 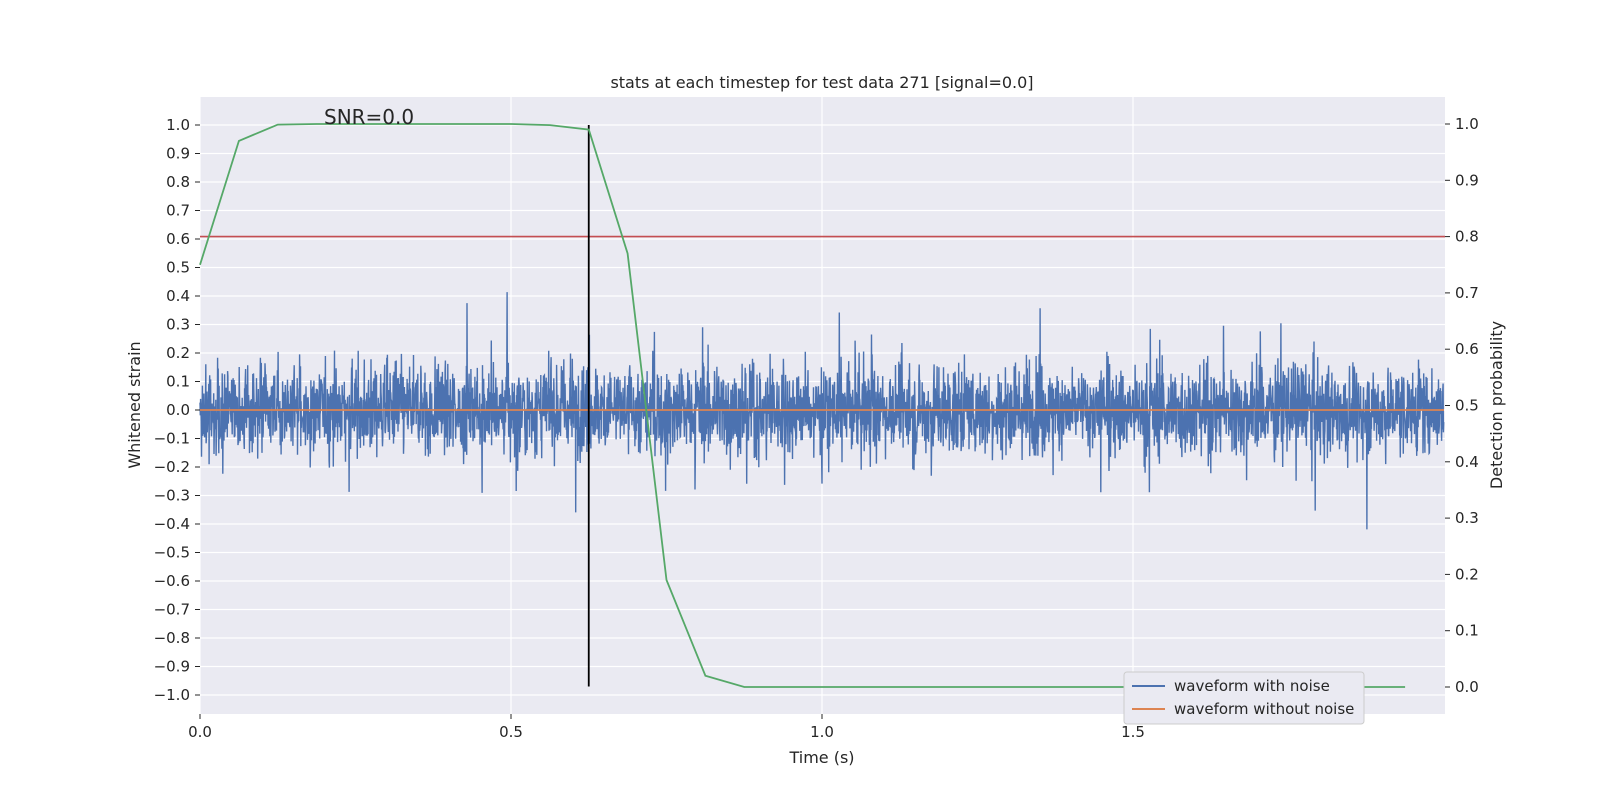 I want to click on y2-tick-label: 0.5, so click(x=1467, y=406).